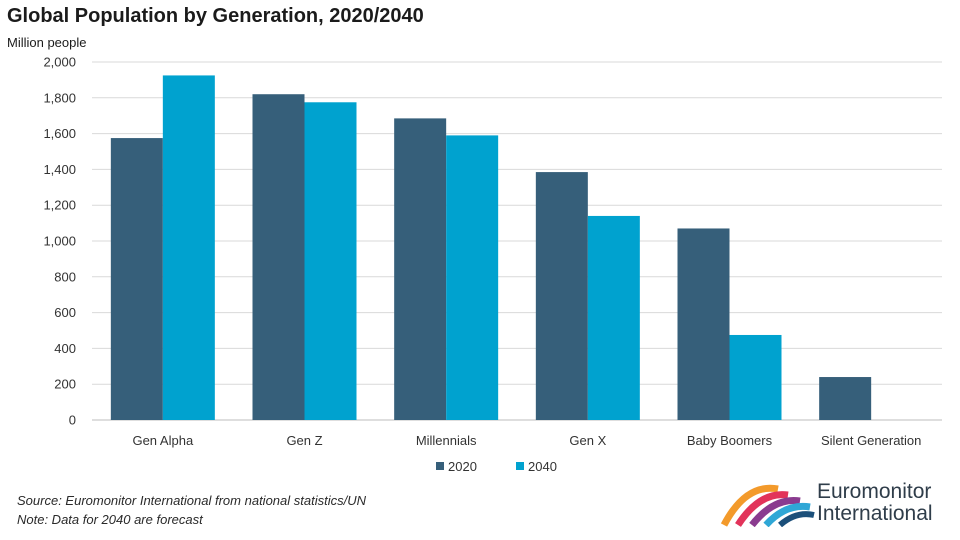 Image resolution: width=960 pixels, height=540 pixels. What do you see at coordinates (136, 279) in the screenshot?
I see `bar-2020-gen-alpha` at bounding box center [136, 279].